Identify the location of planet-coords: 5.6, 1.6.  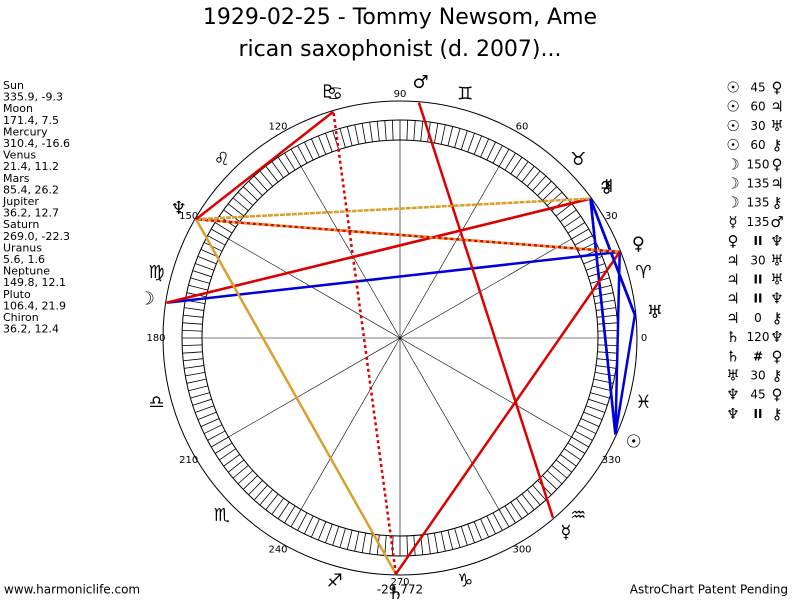
(24, 259).